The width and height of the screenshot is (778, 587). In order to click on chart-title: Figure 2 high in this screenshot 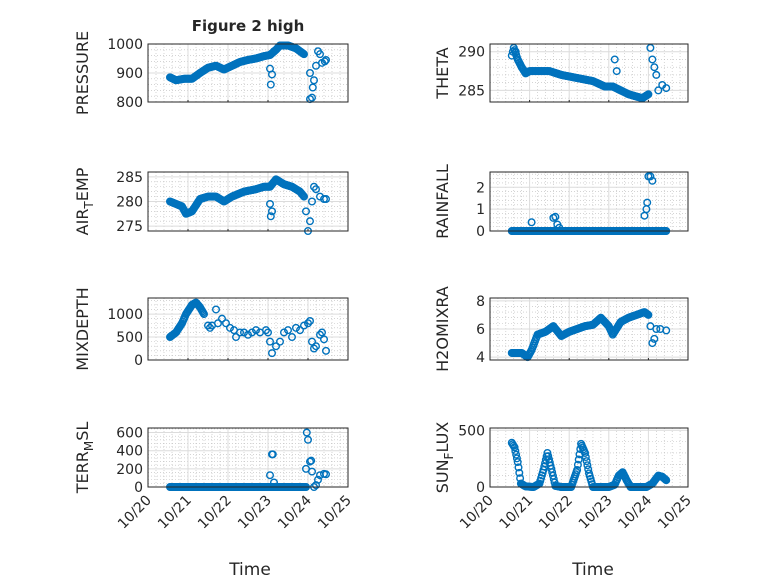, I will do `click(248, 26)`.